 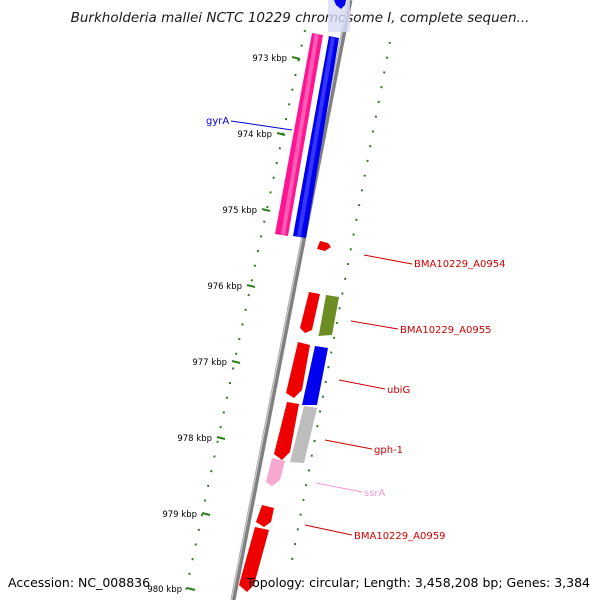 What do you see at coordinates (388, 450) in the screenshot?
I see `gene-label-gph-1: gph-1` at bounding box center [388, 450].